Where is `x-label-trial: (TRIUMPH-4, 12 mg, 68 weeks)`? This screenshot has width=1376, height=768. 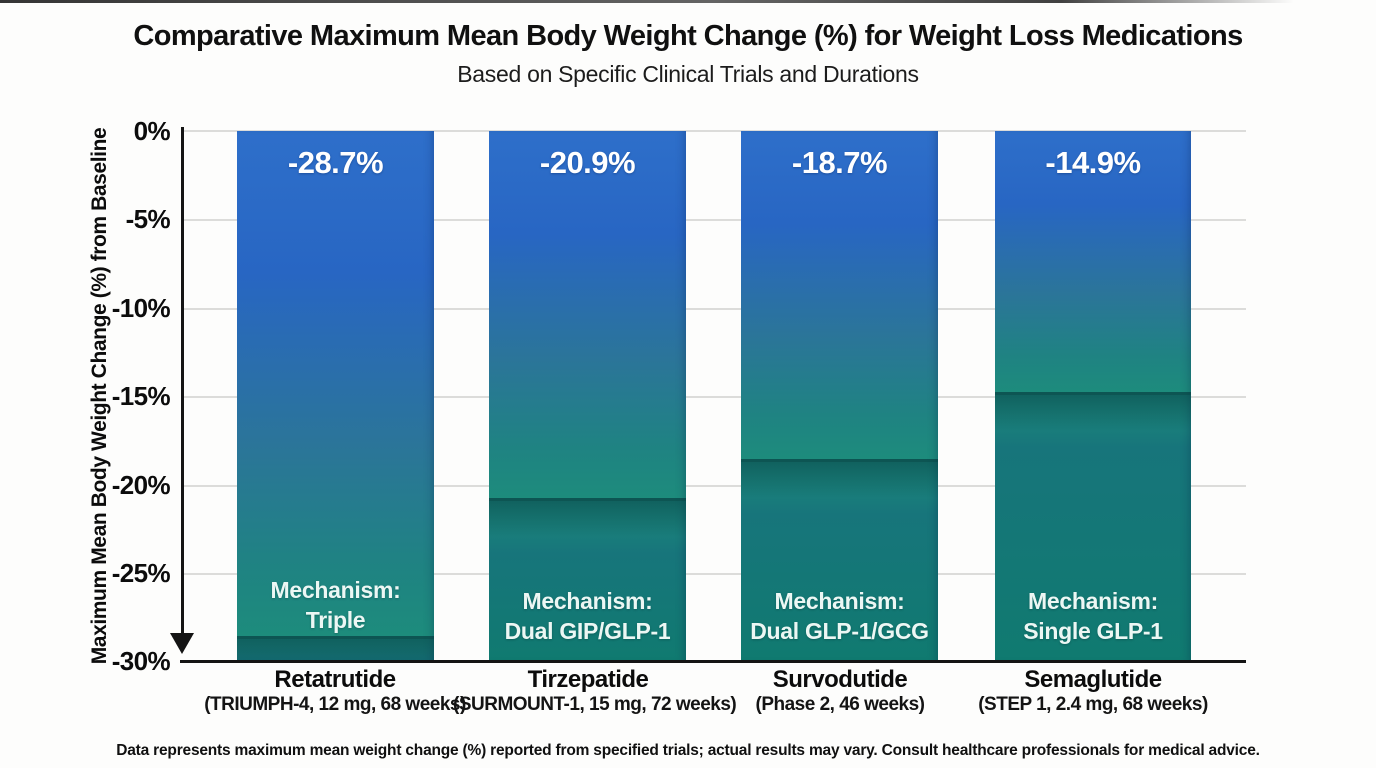 x-label-trial: (TRIUMPH-4, 12 mg, 68 weeks) is located at coordinates (335, 704).